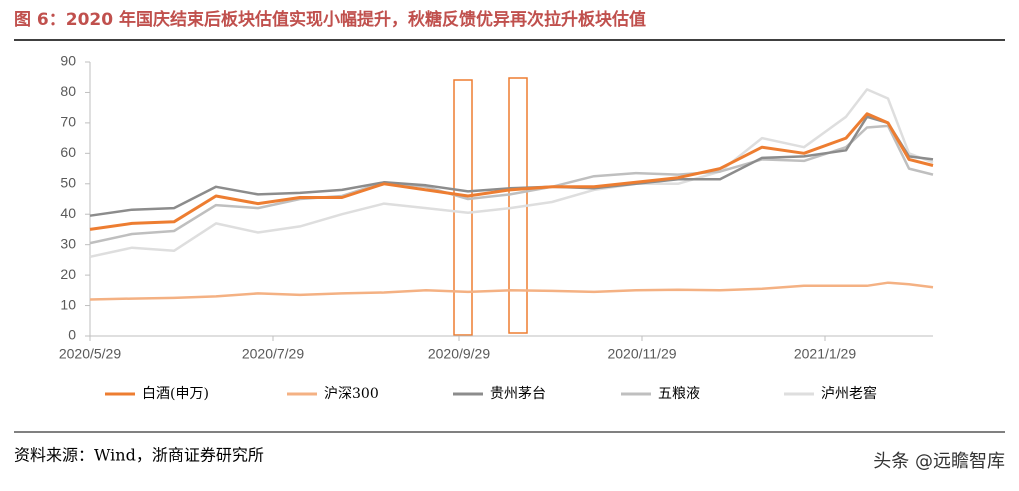 This screenshot has width=1019, height=491. Describe the element at coordinates (641, 354) in the screenshot. I see `x-tick-label: 2020/11/29` at that location.